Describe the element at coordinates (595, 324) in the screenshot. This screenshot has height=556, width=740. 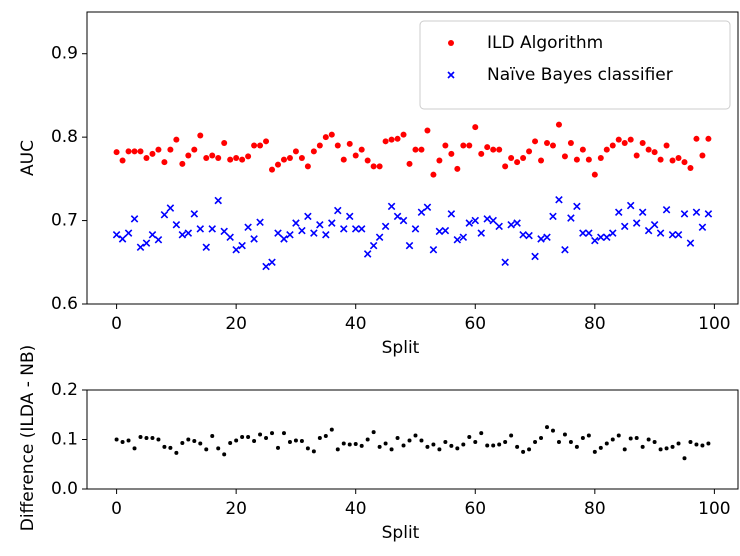
I see `x-tick-label: 80` at that location.